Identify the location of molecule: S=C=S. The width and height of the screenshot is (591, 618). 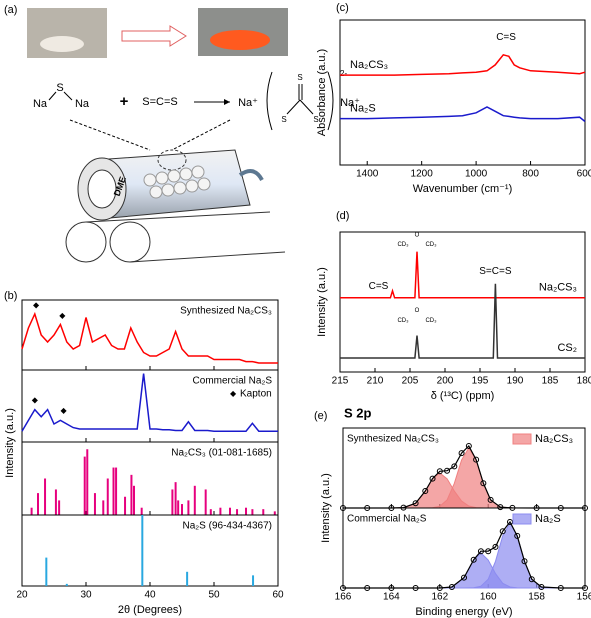
(159, 102).